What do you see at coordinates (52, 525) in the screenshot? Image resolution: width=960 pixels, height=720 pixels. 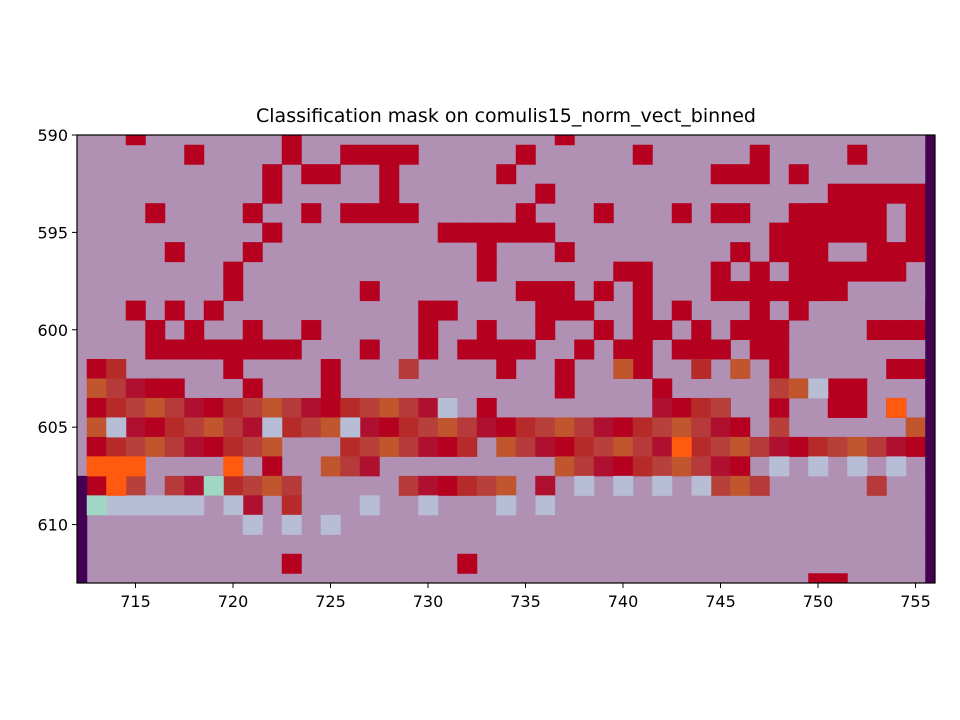 I see `y-tick-label: 610` at bounding box center [52, 525].